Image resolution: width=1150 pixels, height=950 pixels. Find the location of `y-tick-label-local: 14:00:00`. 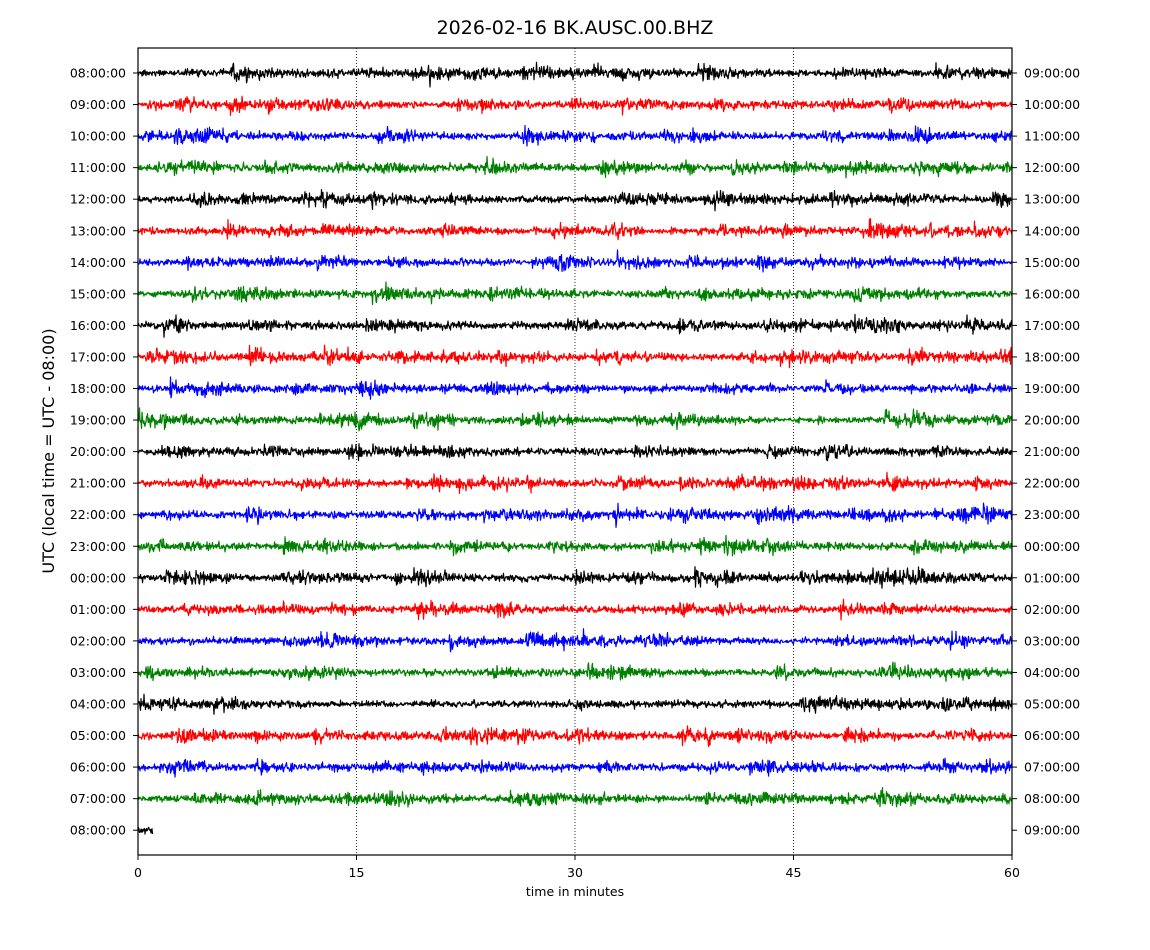

y-tick-label-local: 14:00:00 is located at coordinates (1052, 230).